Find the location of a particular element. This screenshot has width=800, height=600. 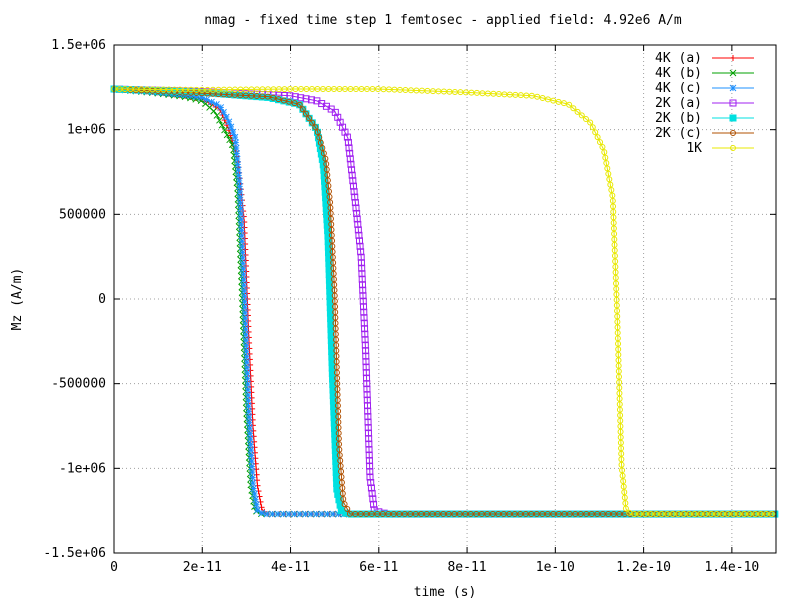

y-axis-label: Mz (A/m) is located at coordinates (17, 299).